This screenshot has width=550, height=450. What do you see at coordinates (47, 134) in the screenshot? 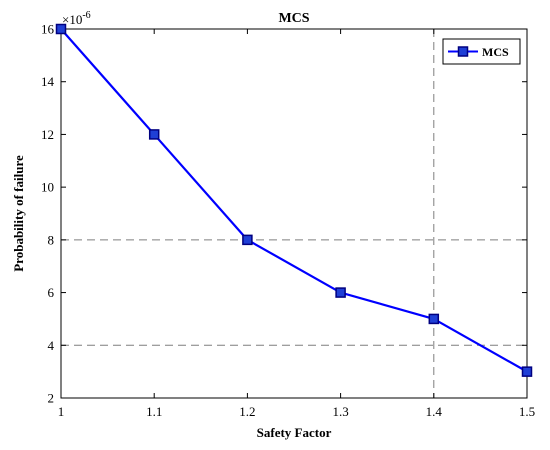
I see `y-tick-label: 12` at bounding box center [47, 134].